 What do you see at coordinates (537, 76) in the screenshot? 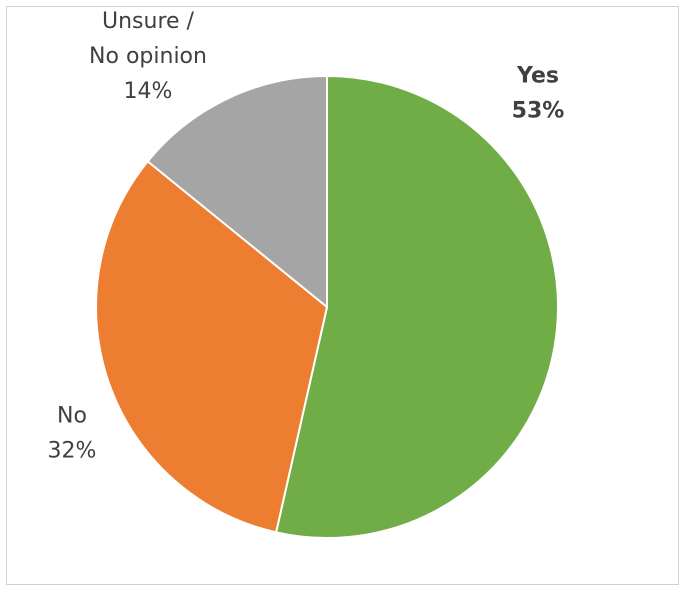
I see `pie-label-name: Yes` at bounding box center [537, 76].